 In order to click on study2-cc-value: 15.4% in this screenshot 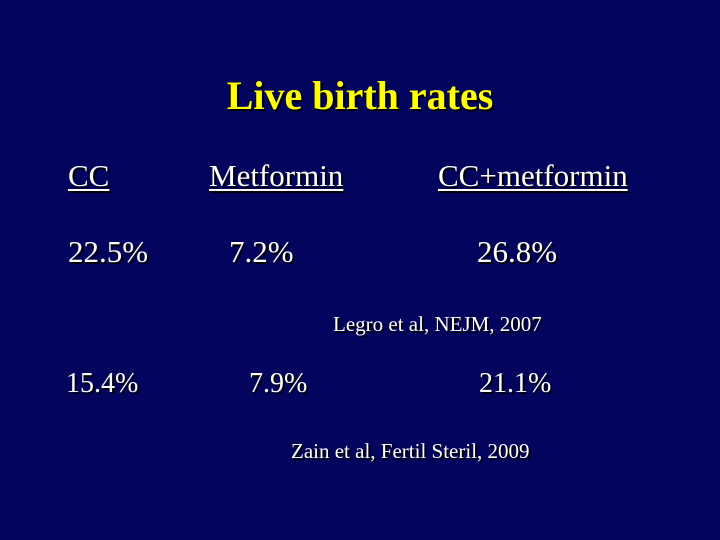, I will do `click(102, 383)`.